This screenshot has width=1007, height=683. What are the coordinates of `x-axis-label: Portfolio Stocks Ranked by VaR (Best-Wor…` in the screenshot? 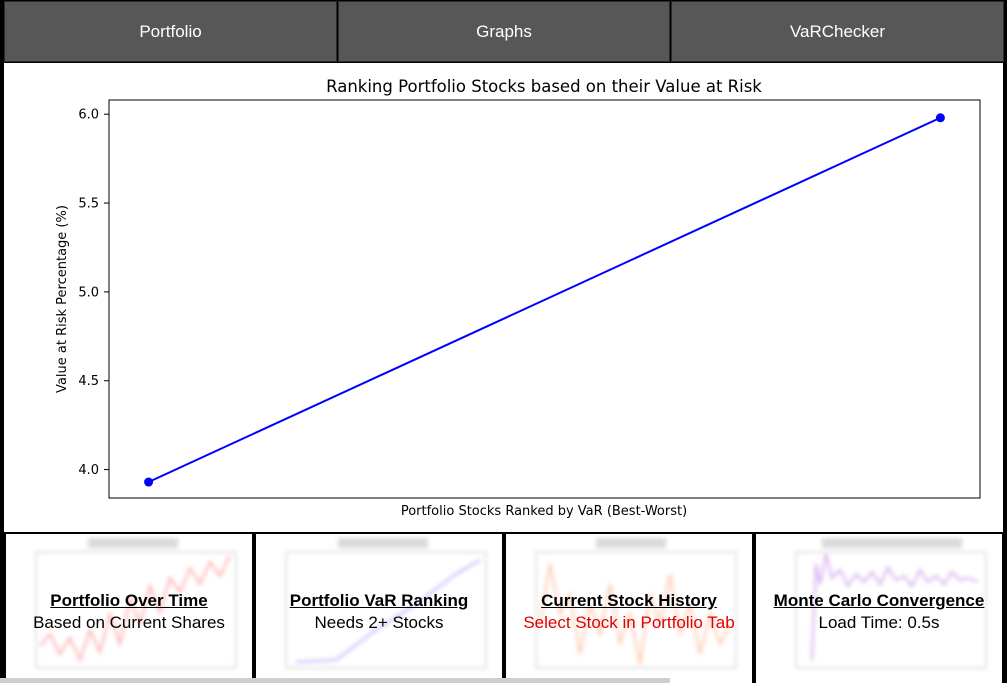 It's located at (544, 511).